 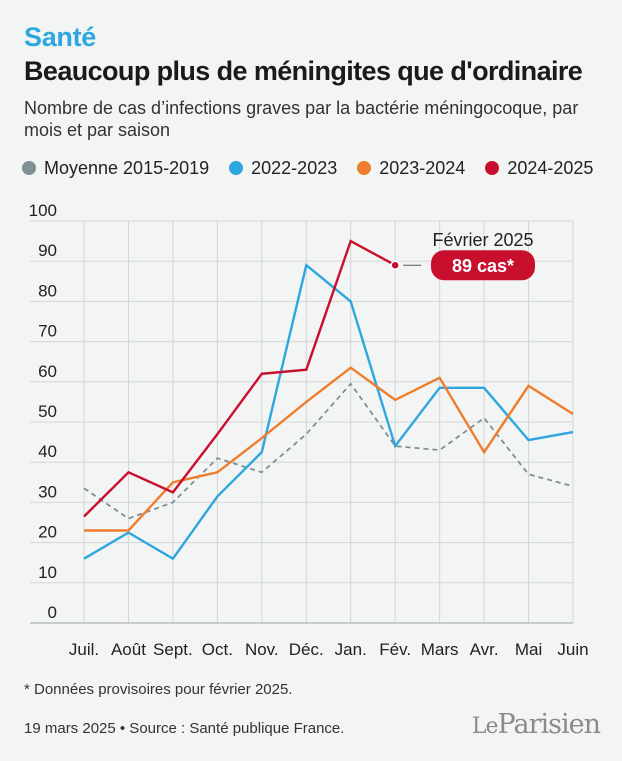 I want to click on x-tick-label: Déc., so click(x=306, y=649).